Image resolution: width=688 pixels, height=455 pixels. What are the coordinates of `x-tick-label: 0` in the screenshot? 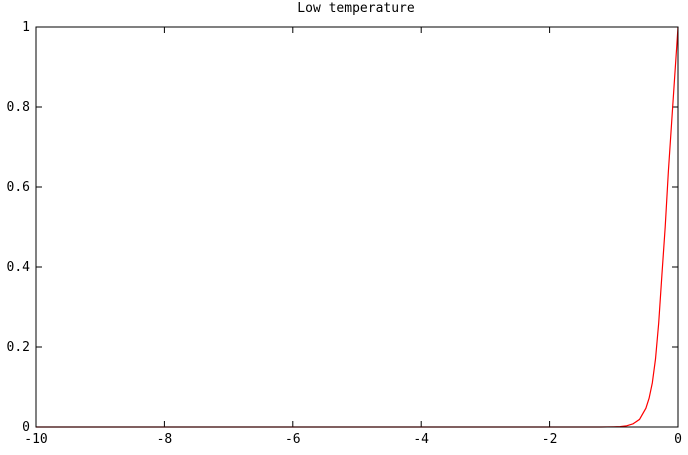 It's located at (678, 439).